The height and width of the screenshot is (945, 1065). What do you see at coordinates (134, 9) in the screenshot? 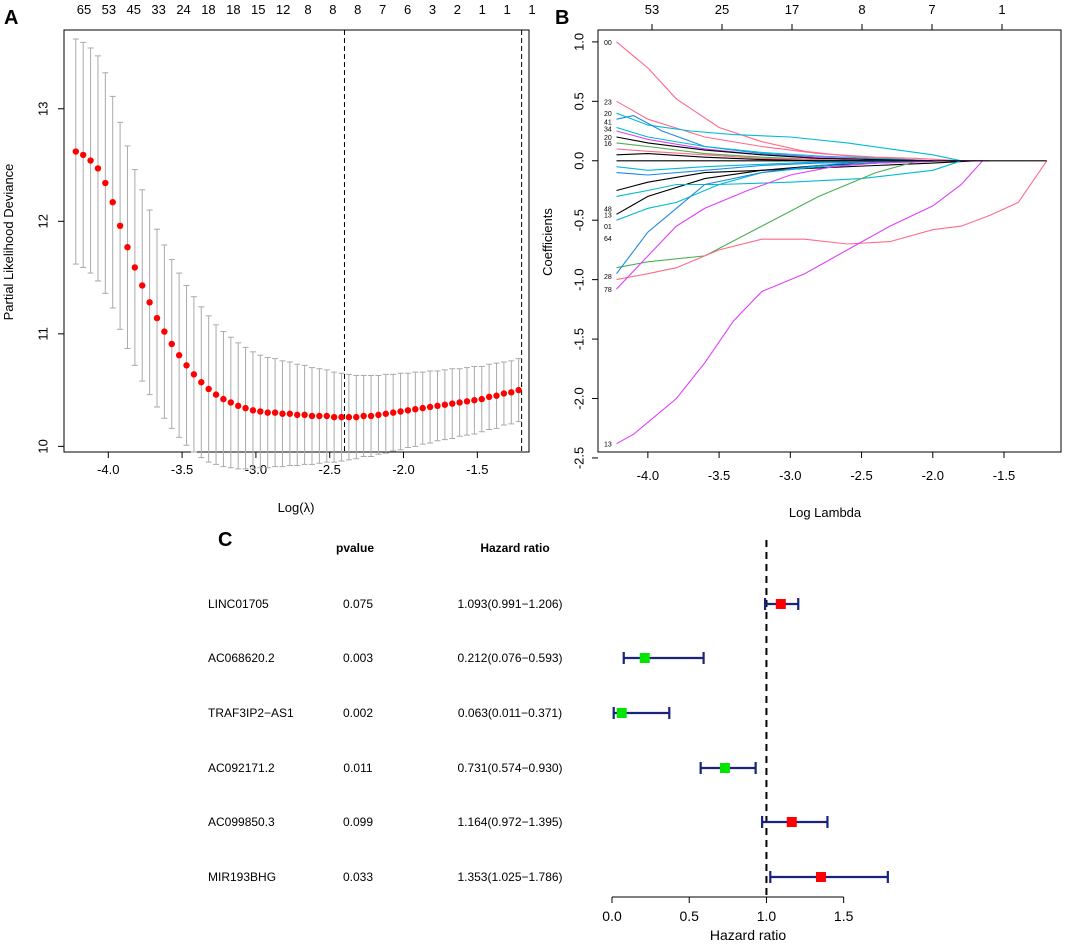
I see `a-top-count: 45` at bounding box center [134, 9].